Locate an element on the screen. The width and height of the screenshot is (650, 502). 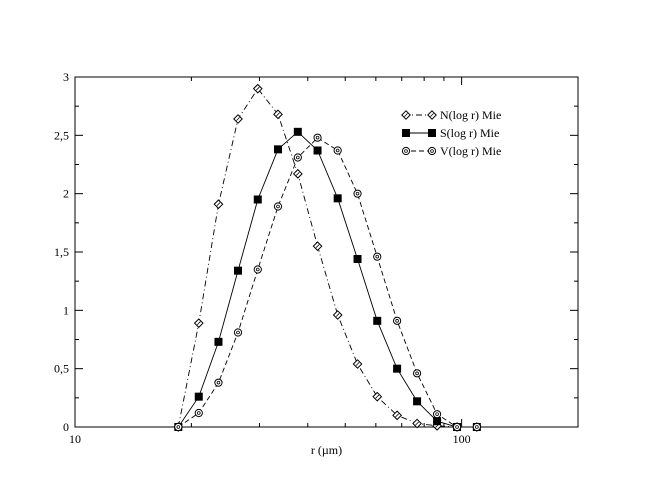
legend-item: V(log r) Mie is located at coordinates (451, 151).